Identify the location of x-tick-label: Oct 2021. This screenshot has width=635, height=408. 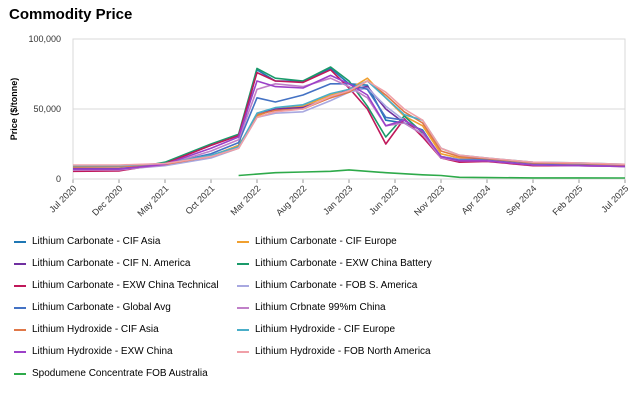
(200, 199).